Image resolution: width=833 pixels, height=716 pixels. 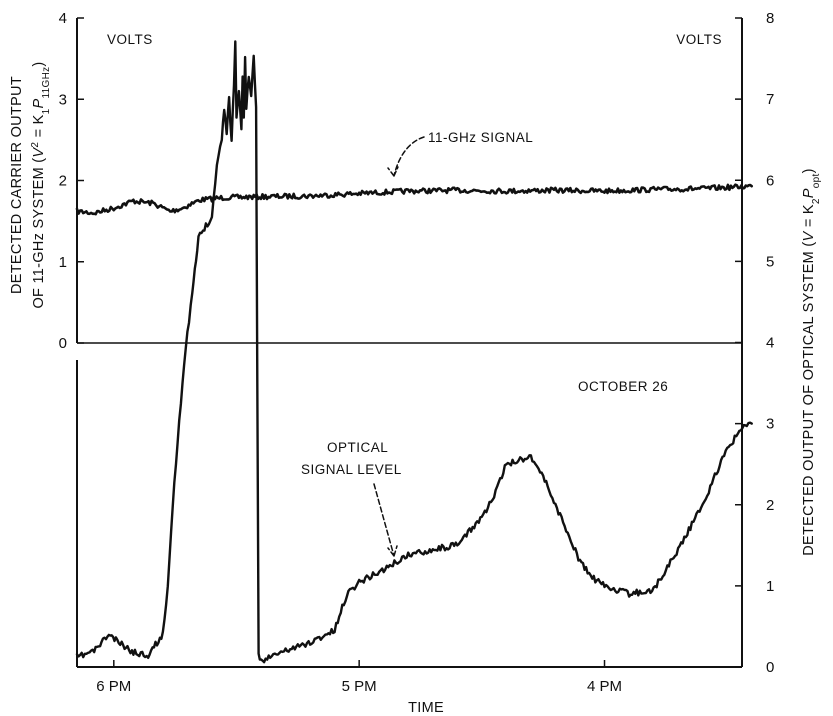 I want to click on right-tick-label: 5, so click(x=770, y=261).